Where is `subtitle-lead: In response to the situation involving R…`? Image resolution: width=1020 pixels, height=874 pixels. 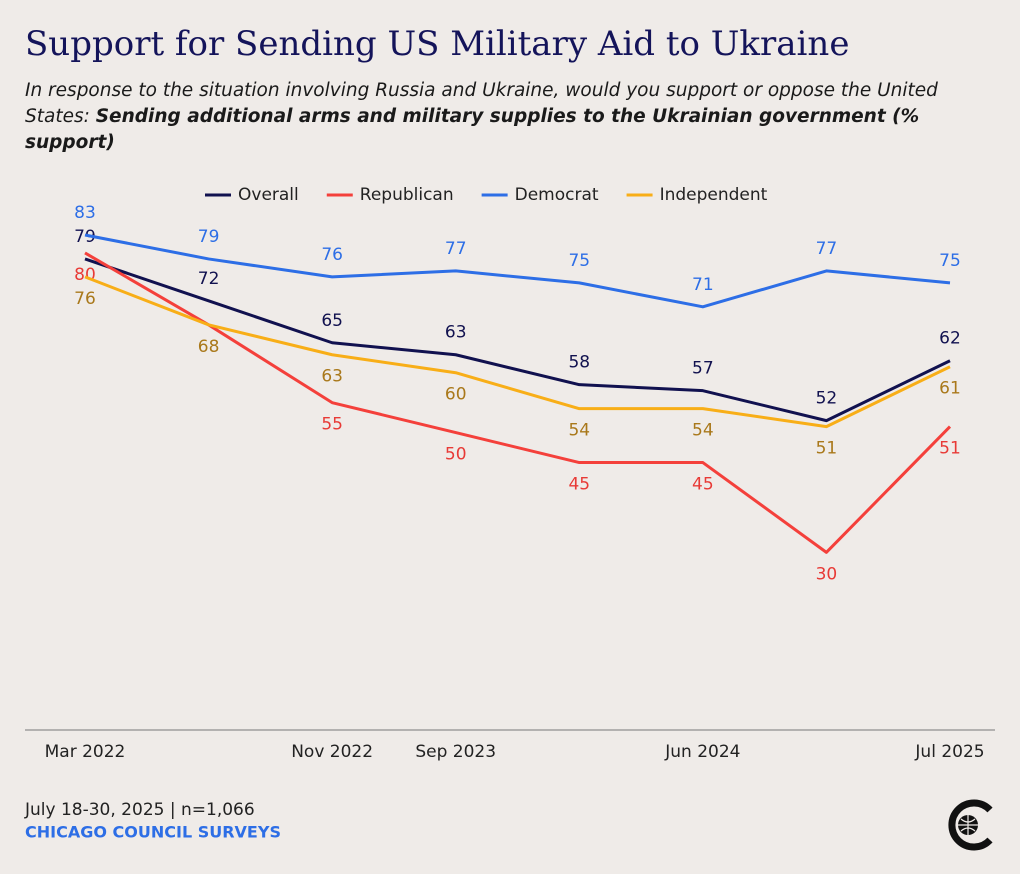 subtitle-lead: In response to the situation involving R… is located at coordinates (481, 103).